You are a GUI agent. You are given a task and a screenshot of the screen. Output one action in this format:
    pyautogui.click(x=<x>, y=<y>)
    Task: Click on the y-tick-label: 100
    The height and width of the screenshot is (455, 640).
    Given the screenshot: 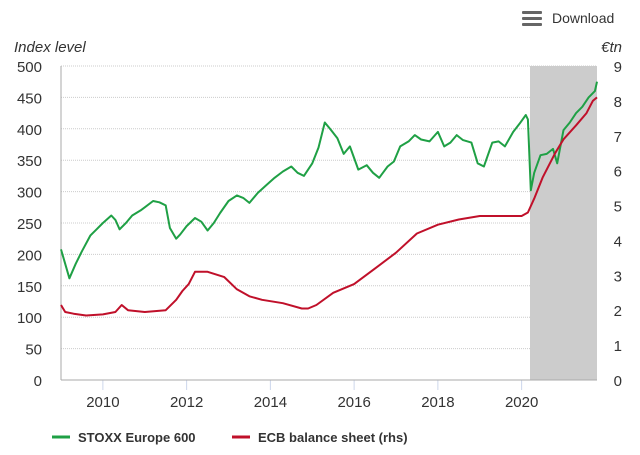 What is the action you would take?
    pyautogui.click(x=29, y=318)
    